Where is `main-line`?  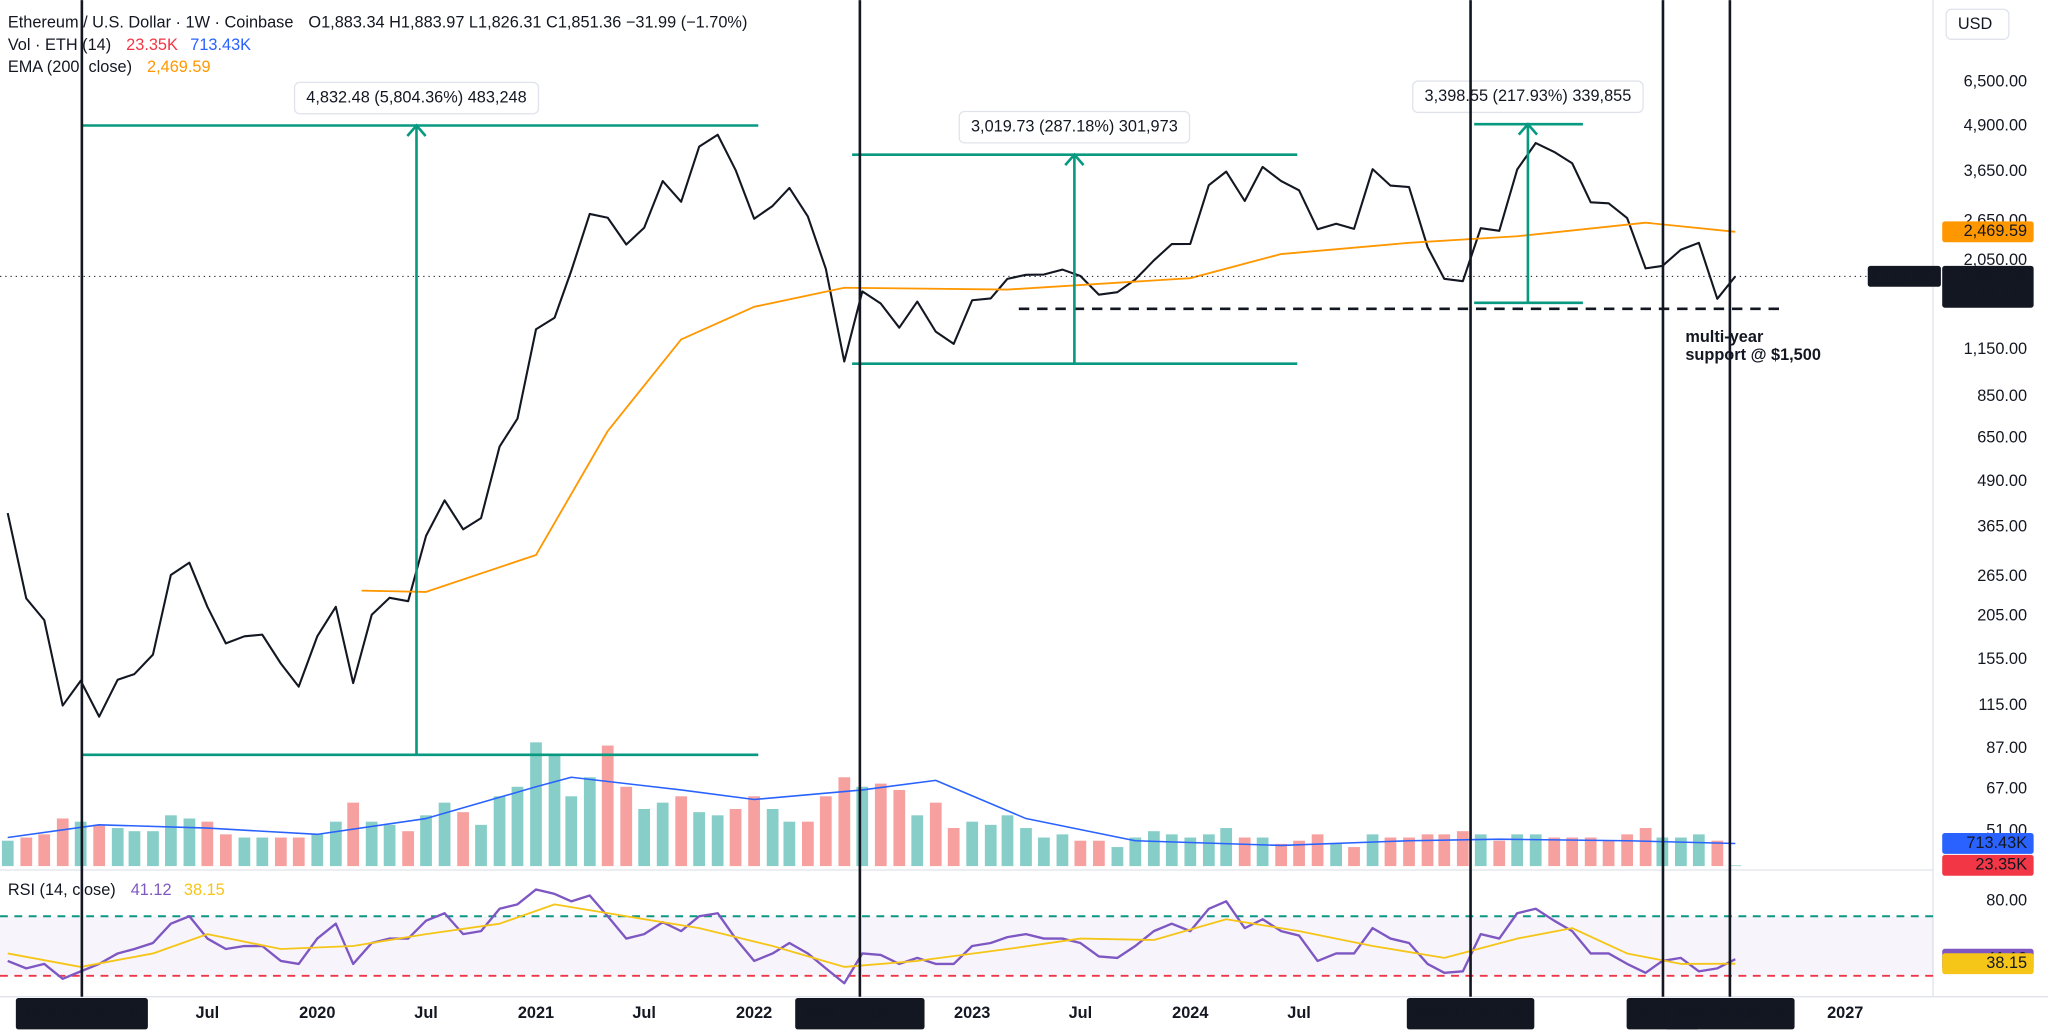
main-line is located at coordinates (871, 936).